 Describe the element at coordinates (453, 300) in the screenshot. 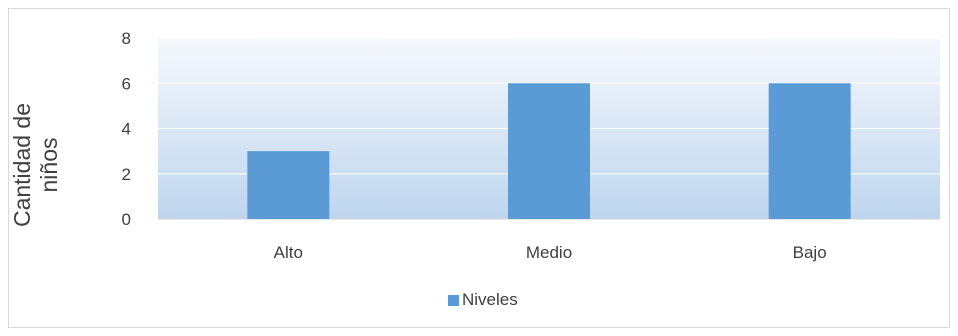

I see `legend-swatch` at that location.